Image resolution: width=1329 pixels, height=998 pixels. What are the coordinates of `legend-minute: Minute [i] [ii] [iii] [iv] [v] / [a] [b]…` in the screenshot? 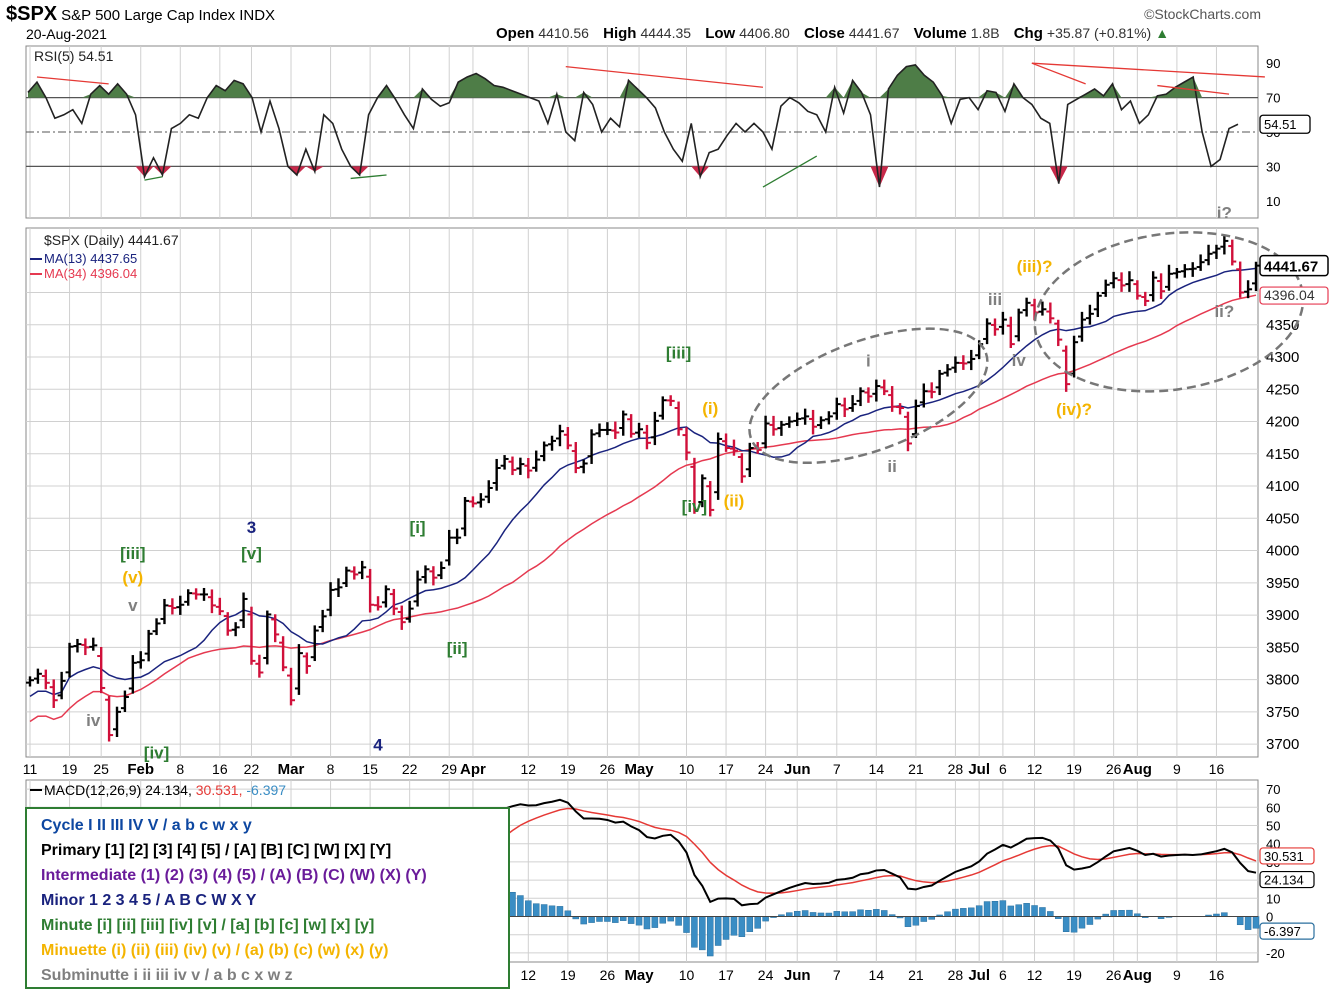 It's located at (208, 925).